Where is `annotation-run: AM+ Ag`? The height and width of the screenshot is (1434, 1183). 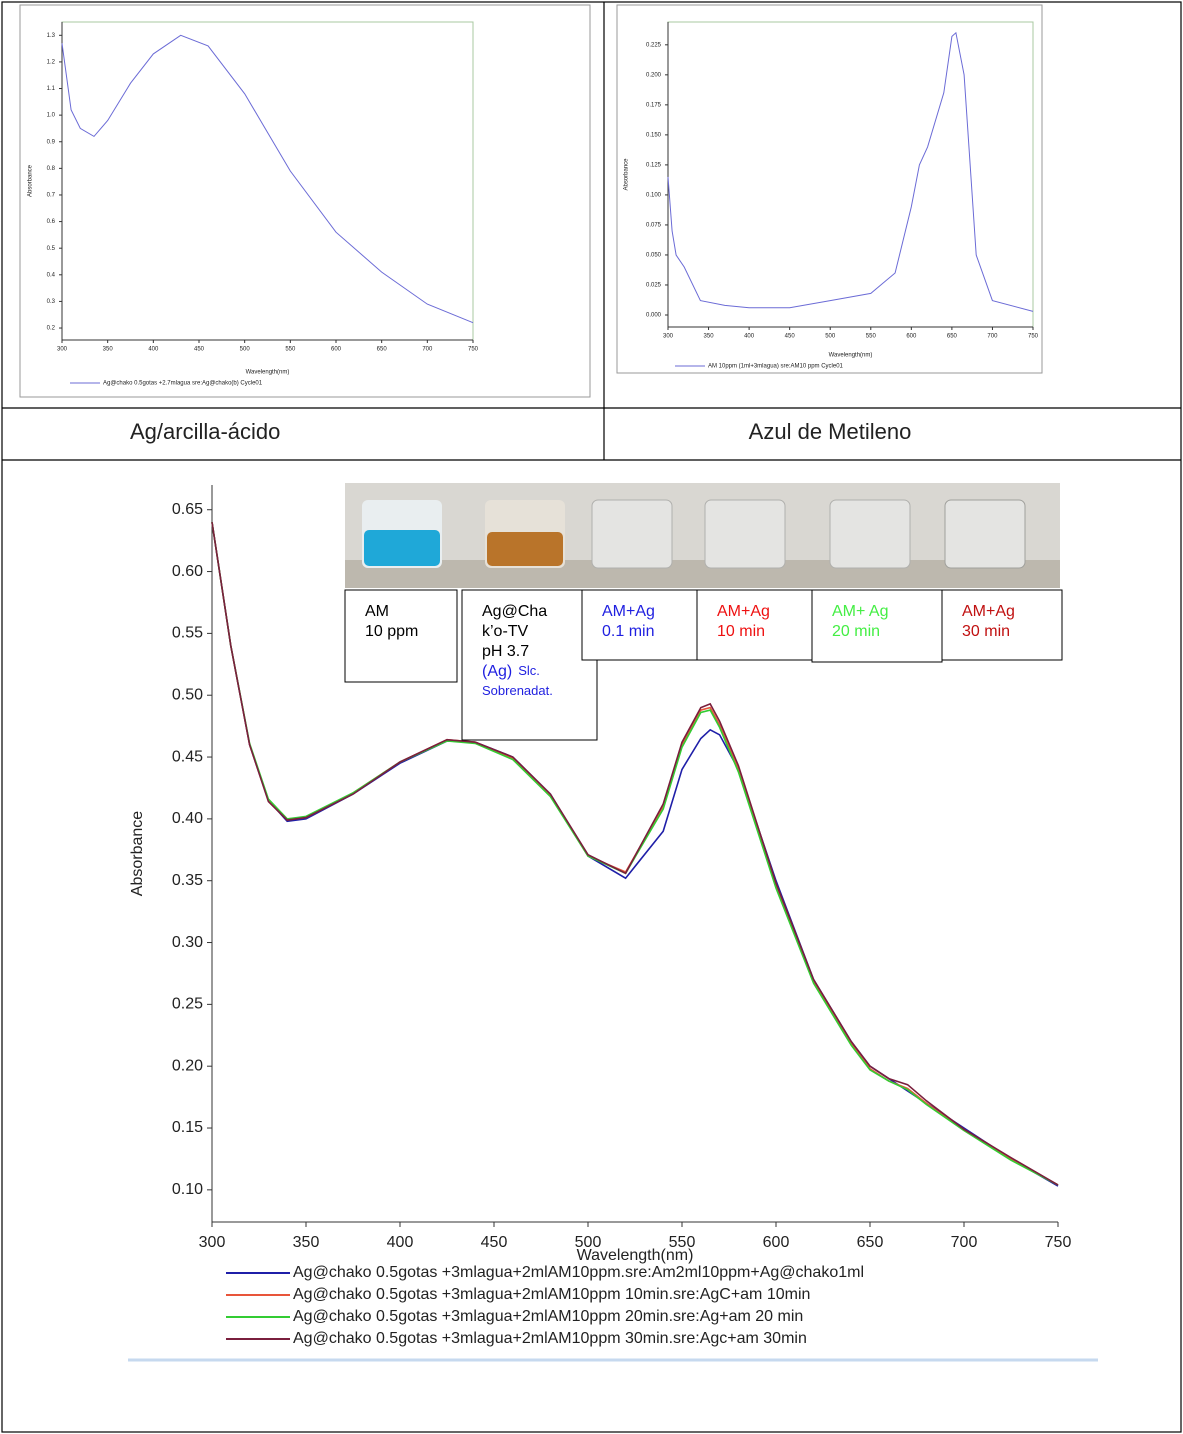 annotation-run: AM+ Ag is located at coordinates (860, 611).